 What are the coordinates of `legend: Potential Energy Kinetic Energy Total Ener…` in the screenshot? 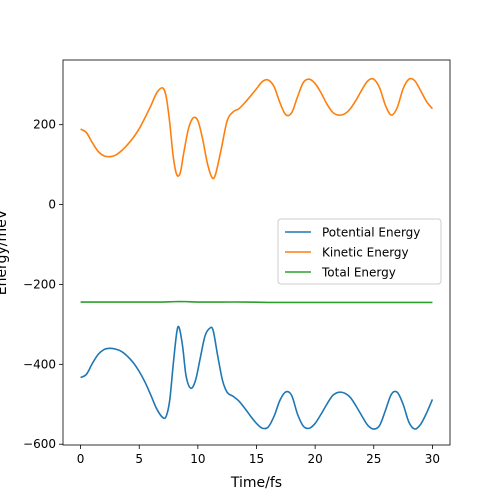 It's located at (359, 251).